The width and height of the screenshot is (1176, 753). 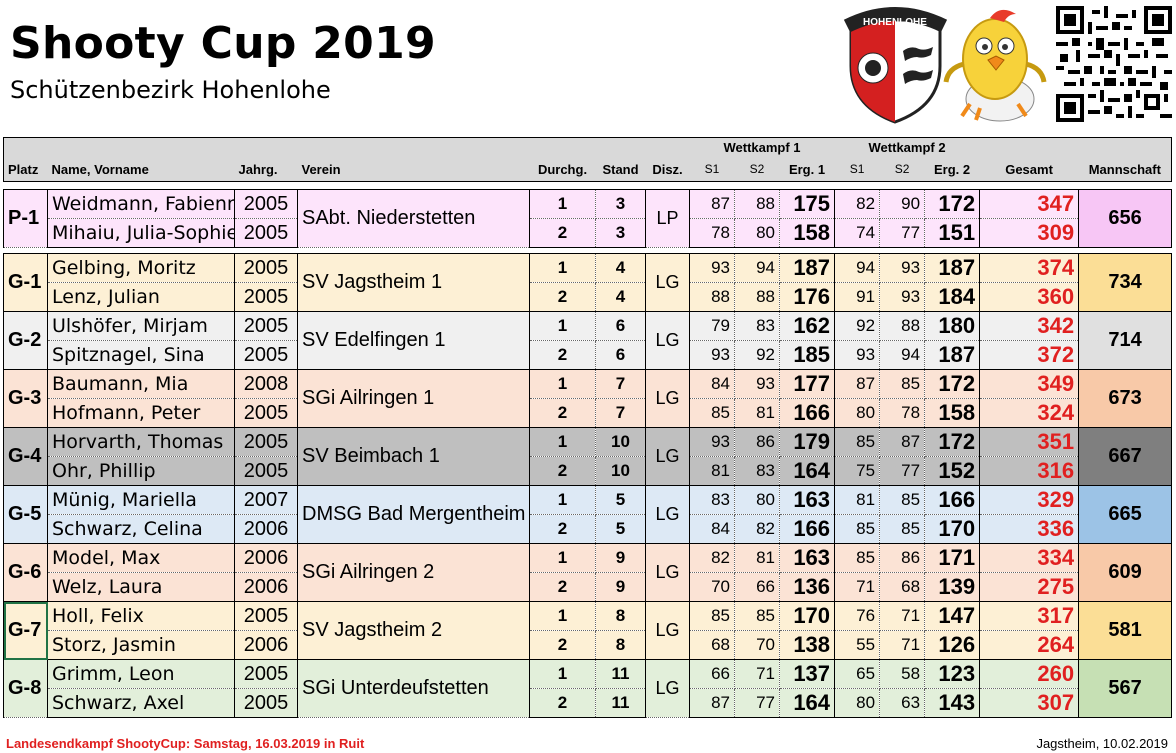 I want to click on erg2-cell: 184, so click(x=952, y=297).